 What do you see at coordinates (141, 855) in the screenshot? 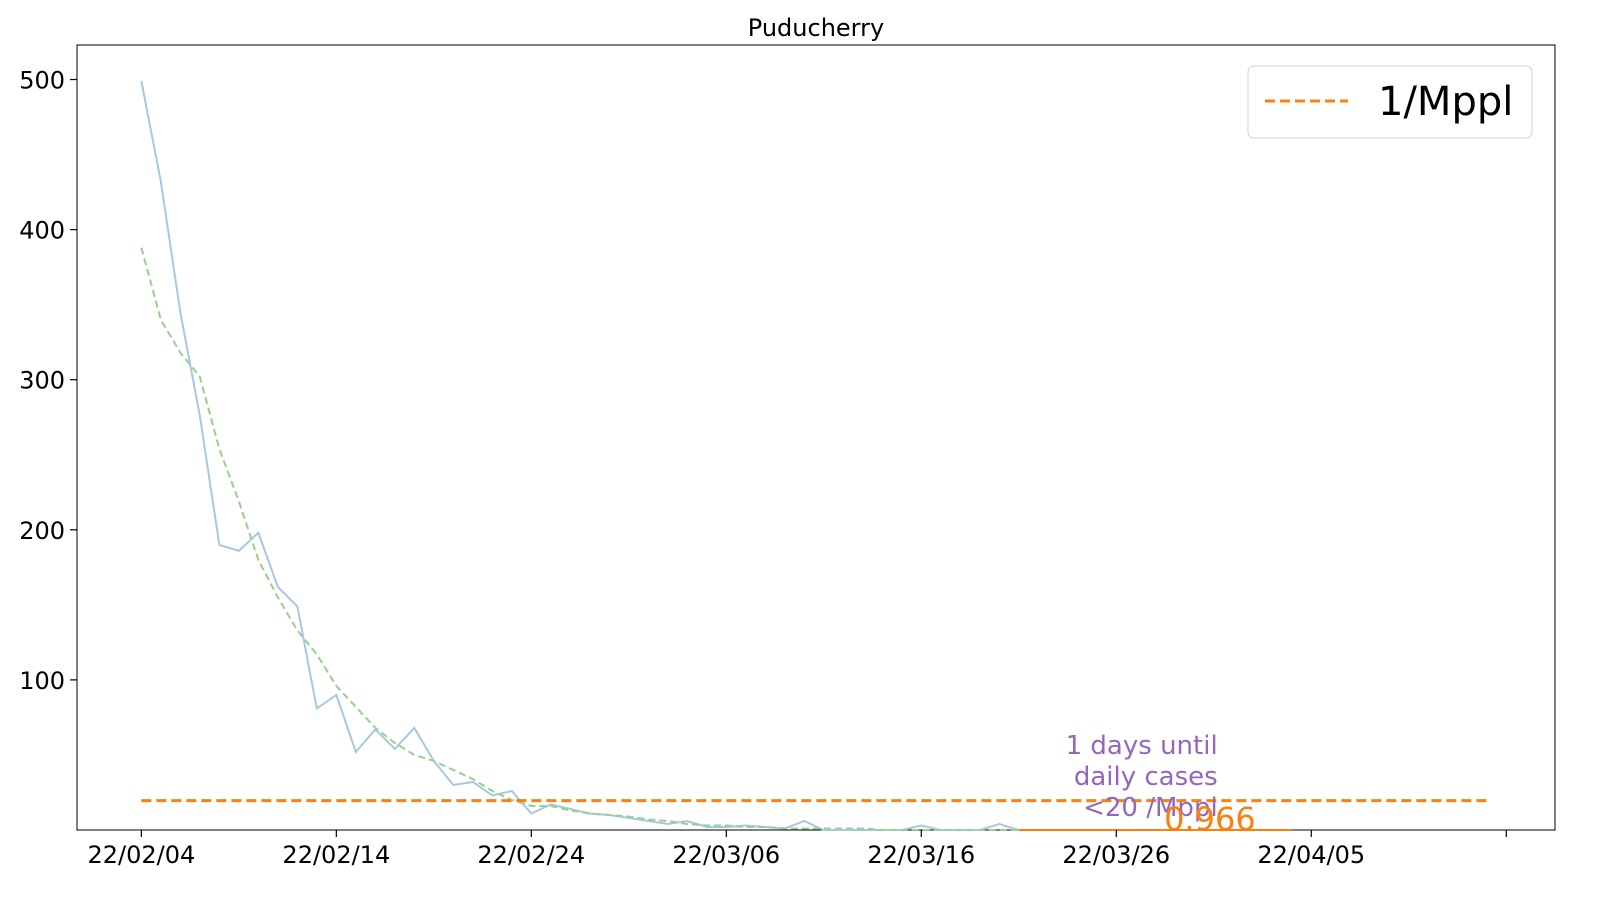
I see `x-tick-label: 22/02/04` at bounding box center [141, 855].